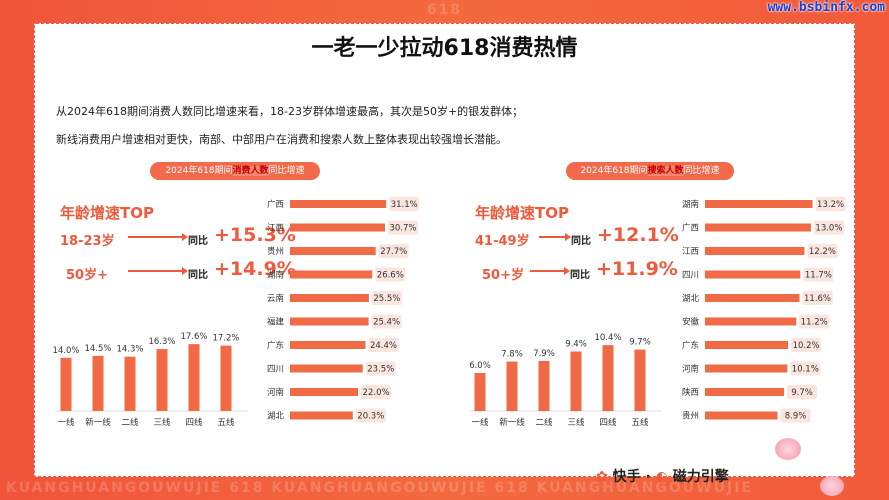 This screenshot has width=889, height=500. Describe the element at coordinates (255, 269) in the screenshot. I see `left-age-value-2: +14.9%` at that location.